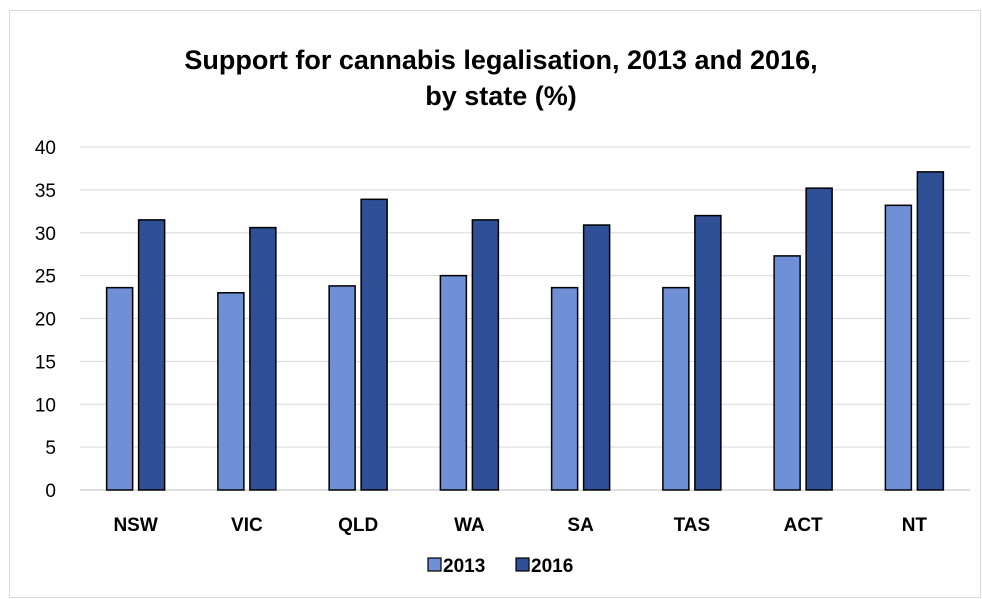 Image resolution: width=982 pixels, height=599 pixels. Describe the element at coordinates (500, 566) in the screenshot. I see `legend: 2013 2016` at that location.